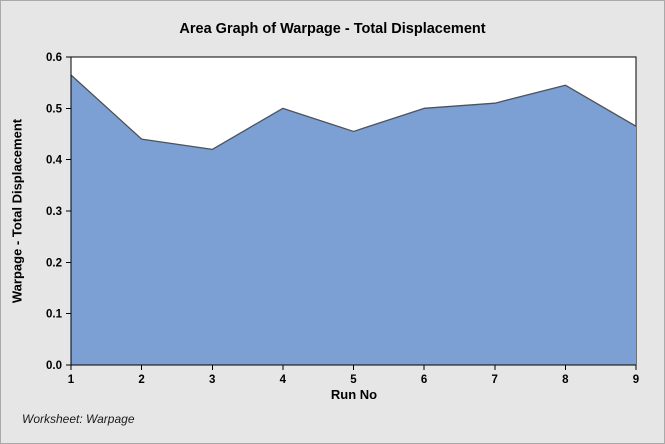 The height and width of the screenshot is (444, 665). Describe the element at coordinates (141, 380) in the screenshot. I see `x-tick-label: 2` at that location.